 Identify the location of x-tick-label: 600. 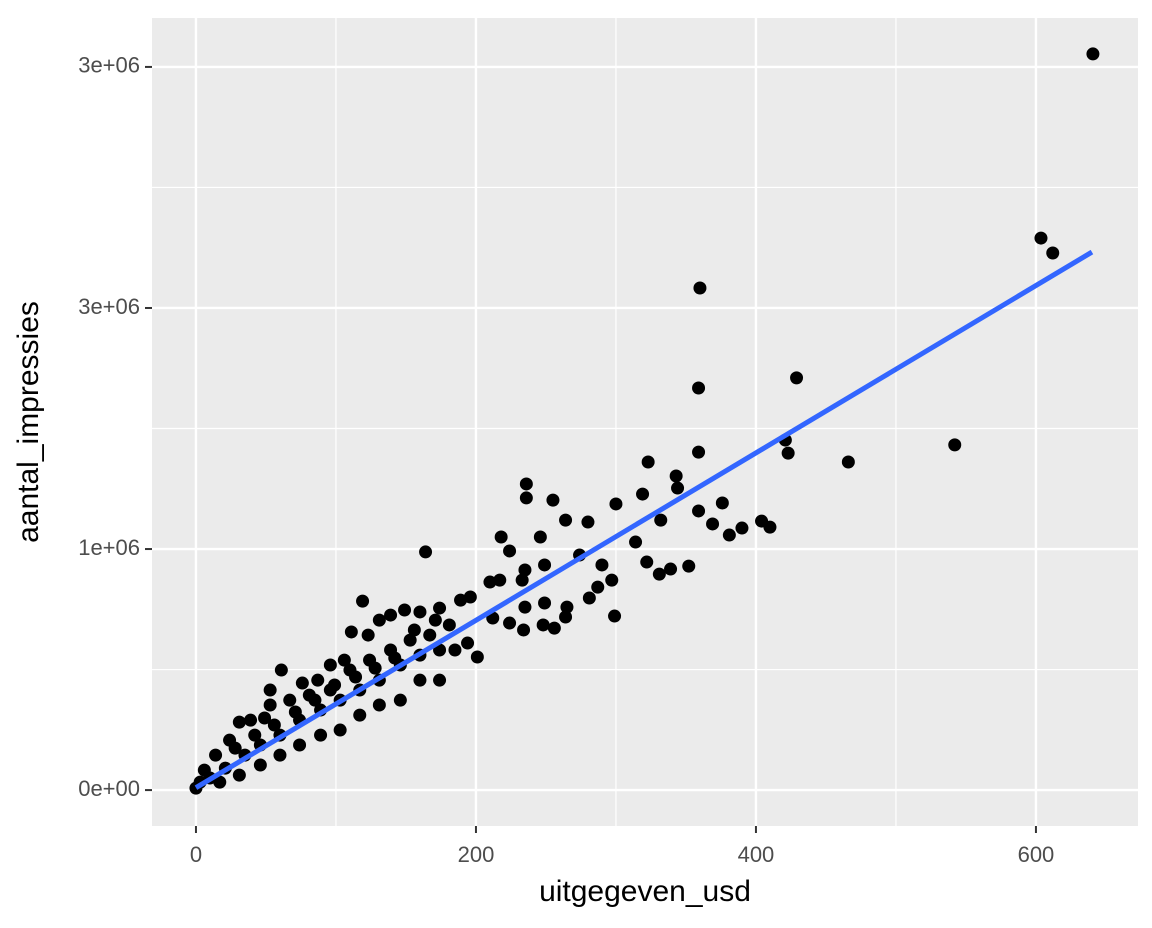
(1036, 854).